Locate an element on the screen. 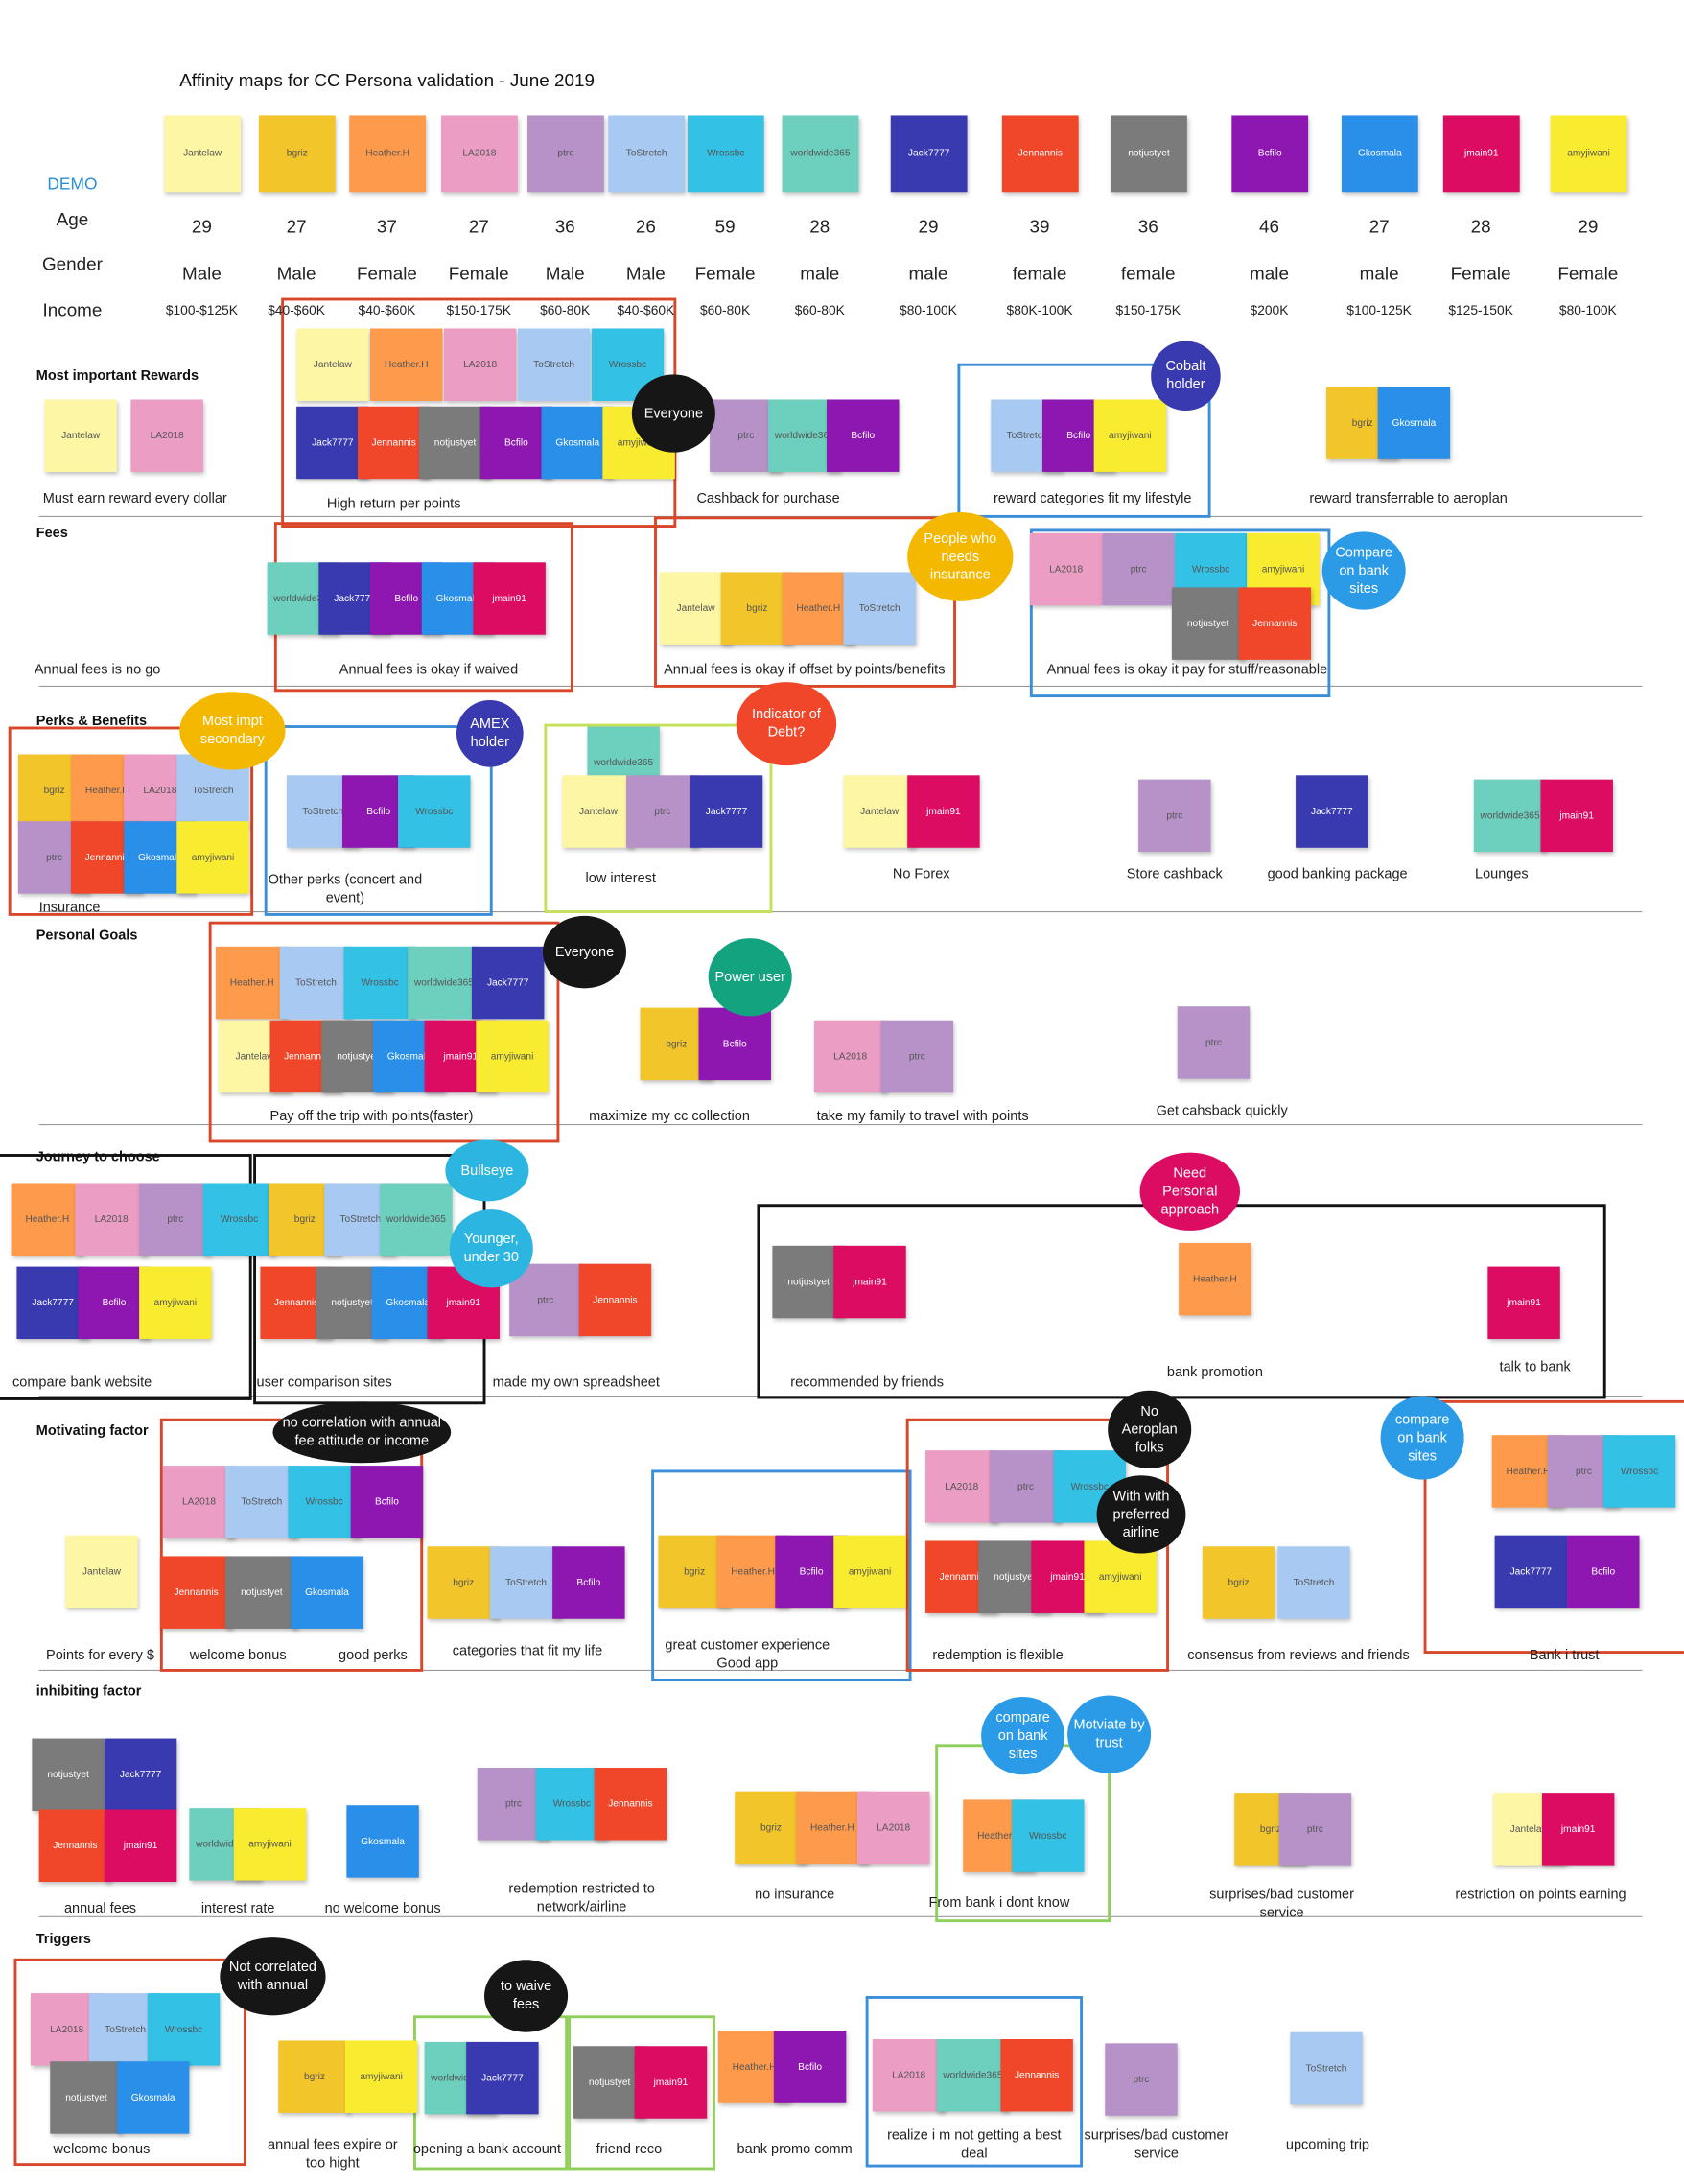  cluster-label: Annual fees is okay if waived is located at coordinates (429, 670).